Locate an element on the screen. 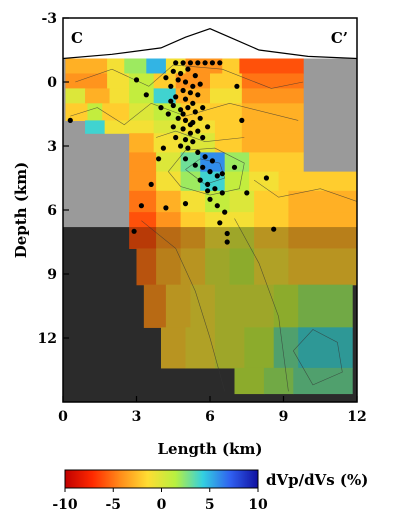  y-axis-label: Depth (km) is located at coordinates (21, 210).